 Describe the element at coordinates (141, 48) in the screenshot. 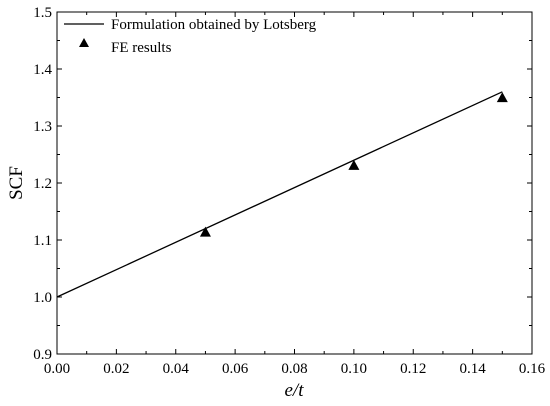

I see `legend-label-points: FE results` at that location.